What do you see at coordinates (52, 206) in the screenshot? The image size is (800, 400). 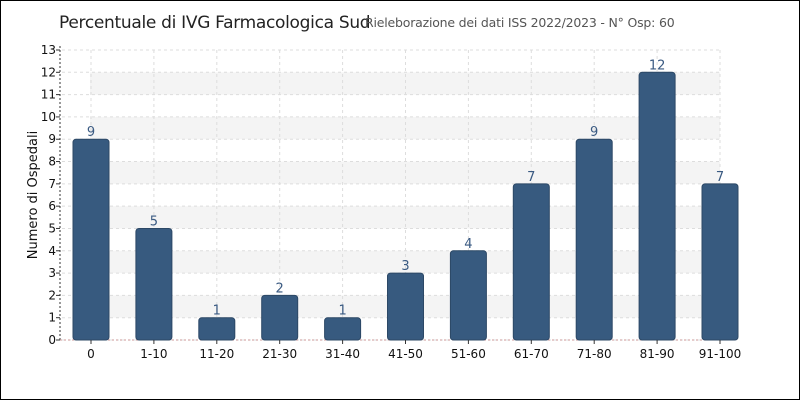 I see `y-tick-label: 6` at bounding box center [52, 206].